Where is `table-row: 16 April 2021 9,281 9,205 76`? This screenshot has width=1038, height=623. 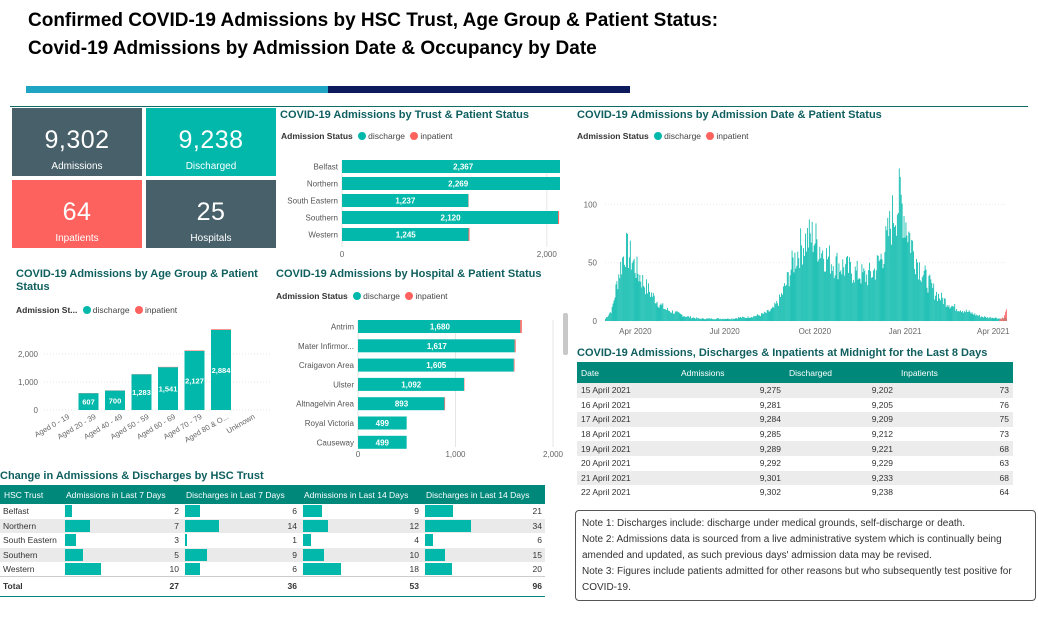
table-row: 16 April 2021 9,281 9,205 76 is located at coordinates (795, 405).